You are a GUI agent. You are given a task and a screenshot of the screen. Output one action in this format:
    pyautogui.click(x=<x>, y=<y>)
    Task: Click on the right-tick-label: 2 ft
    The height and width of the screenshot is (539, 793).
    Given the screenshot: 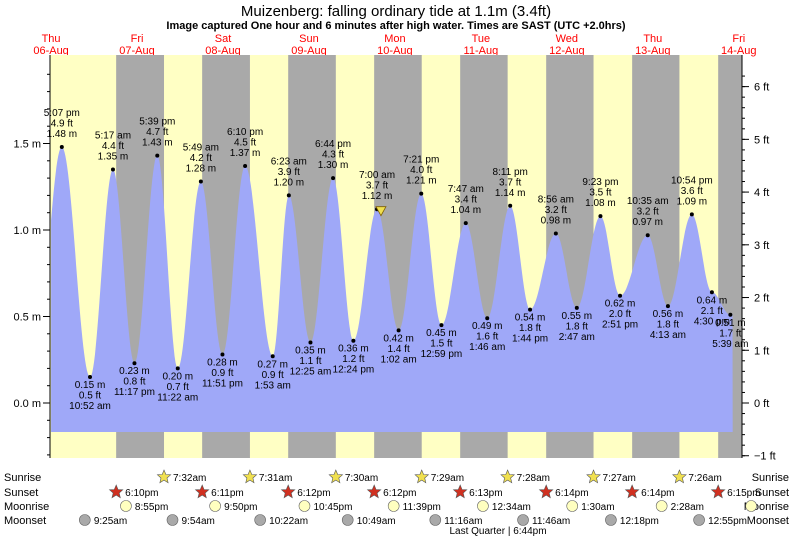 What is the action you would take?
    pyautogui.click(x=761, y=299)
    